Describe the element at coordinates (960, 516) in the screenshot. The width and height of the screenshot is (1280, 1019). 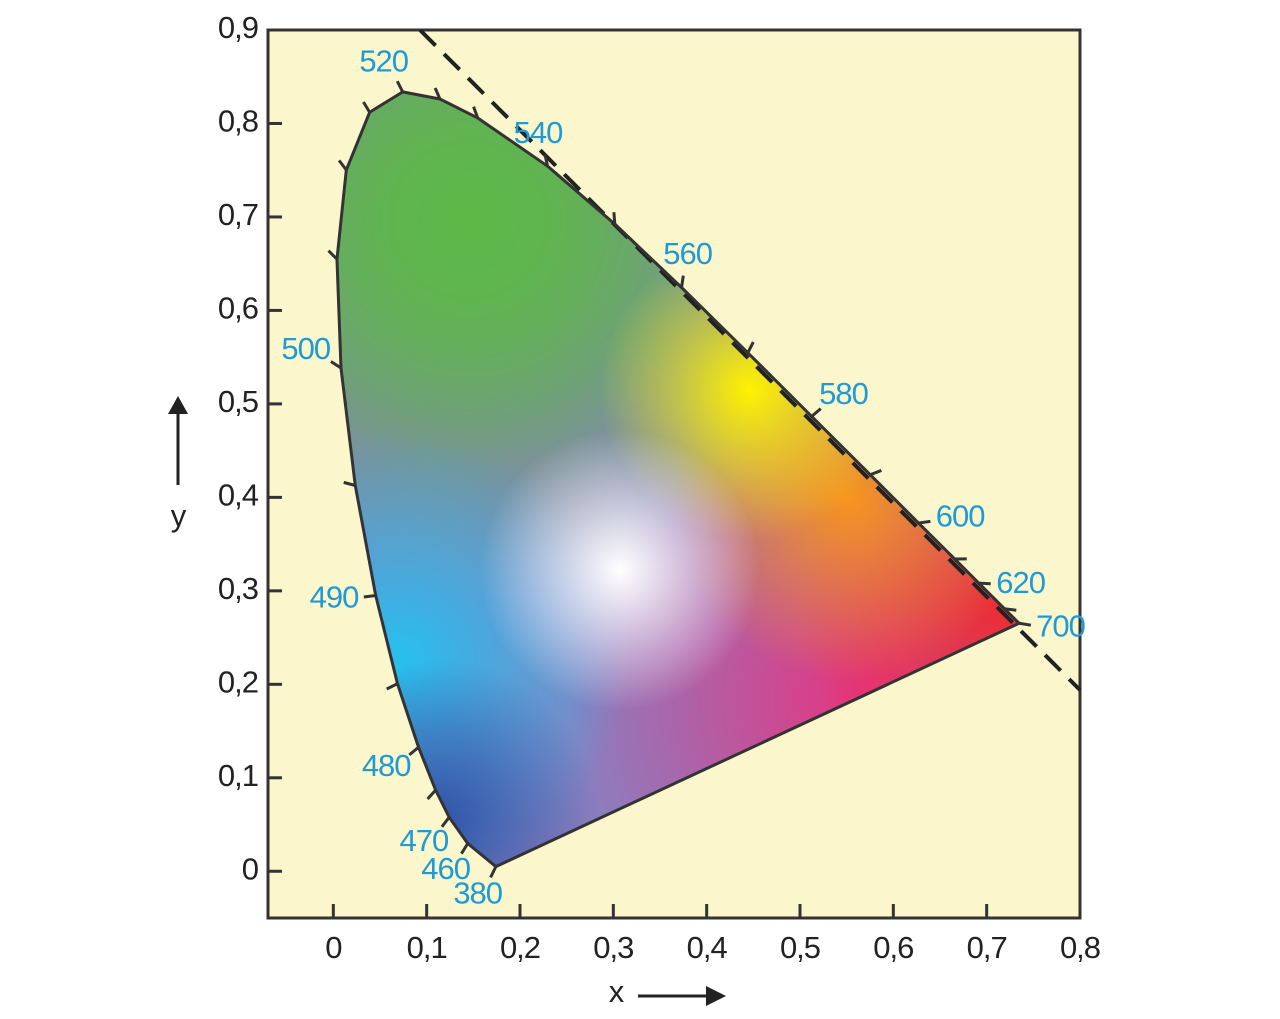
I see `wavelength-label: 600` at that location.